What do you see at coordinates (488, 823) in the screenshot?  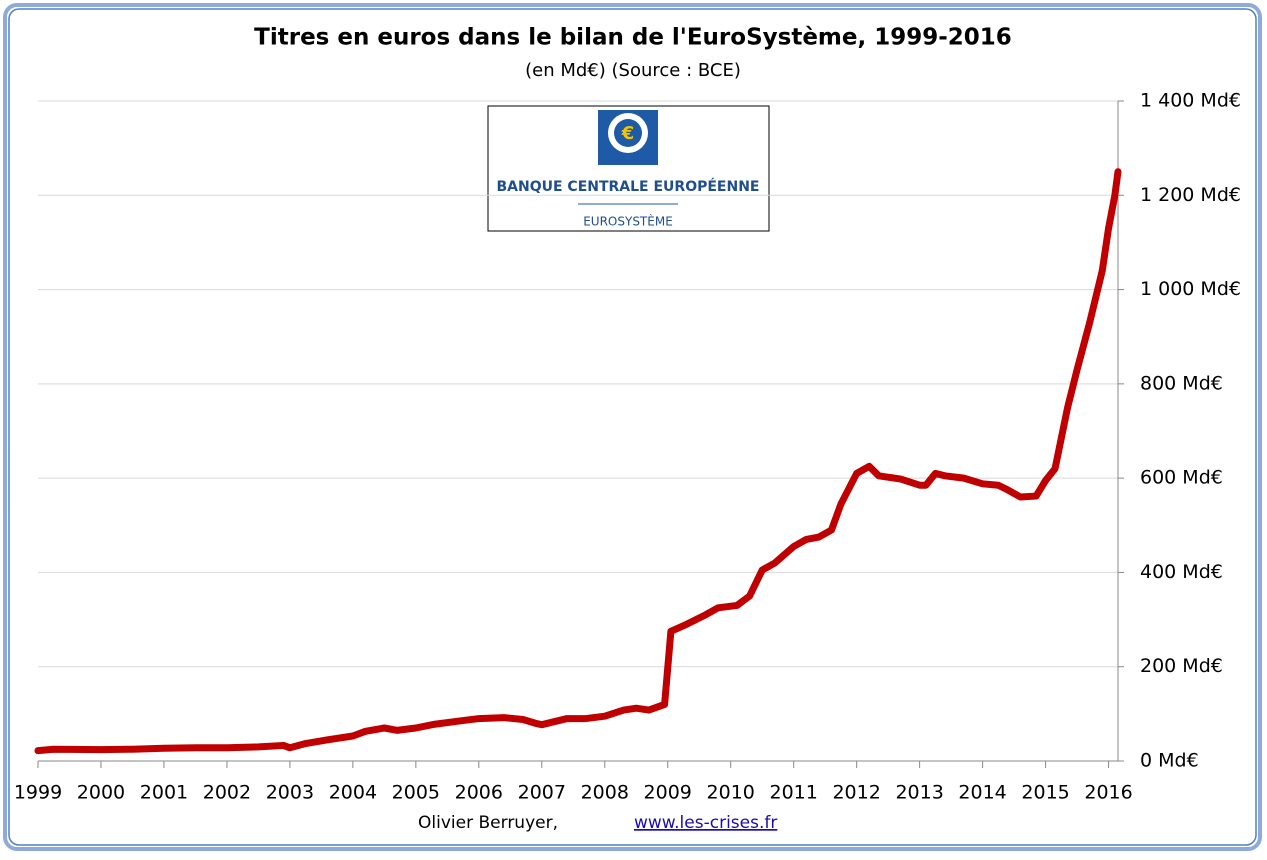 I see `credit: Olivier Berruyer,` at bounding box center [488, 823].